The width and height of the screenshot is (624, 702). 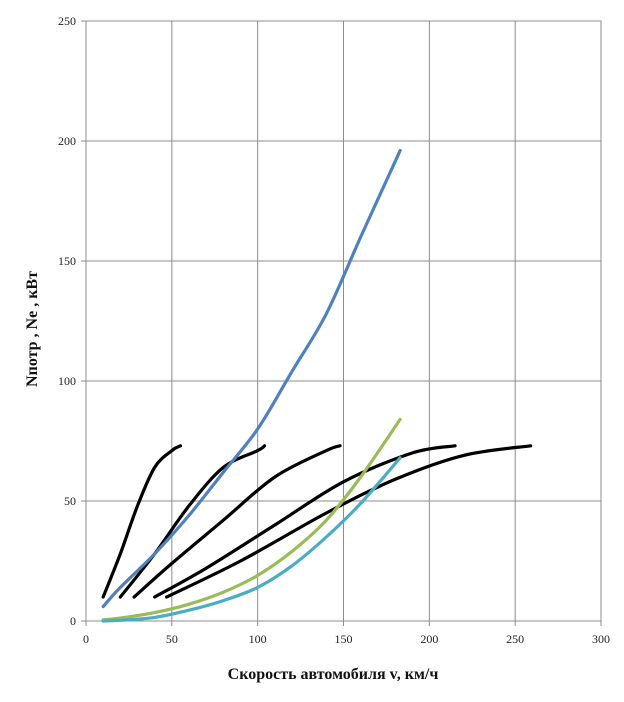 What do you see at coordinates (429, 639) in the screenshot?
I see `x-tick-label-4: 200` at bounding box center [429, 639].